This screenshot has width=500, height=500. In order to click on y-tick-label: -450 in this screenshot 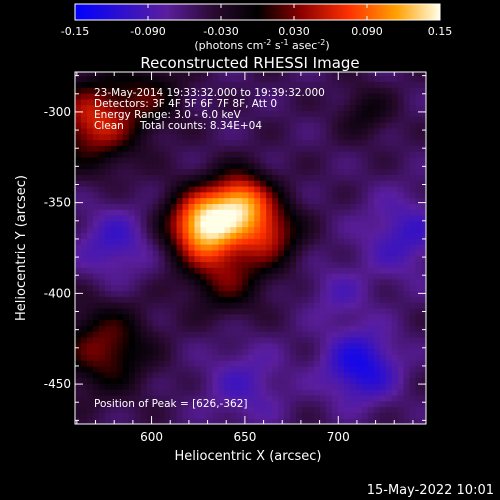, I will do `click(57, 384)`.